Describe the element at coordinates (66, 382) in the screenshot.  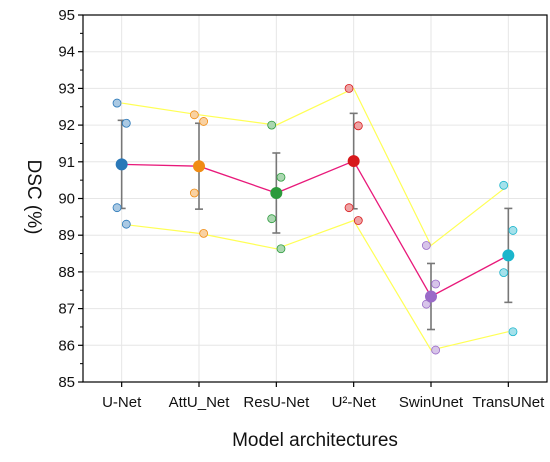
I see `y-tick-label: 85` at that location.